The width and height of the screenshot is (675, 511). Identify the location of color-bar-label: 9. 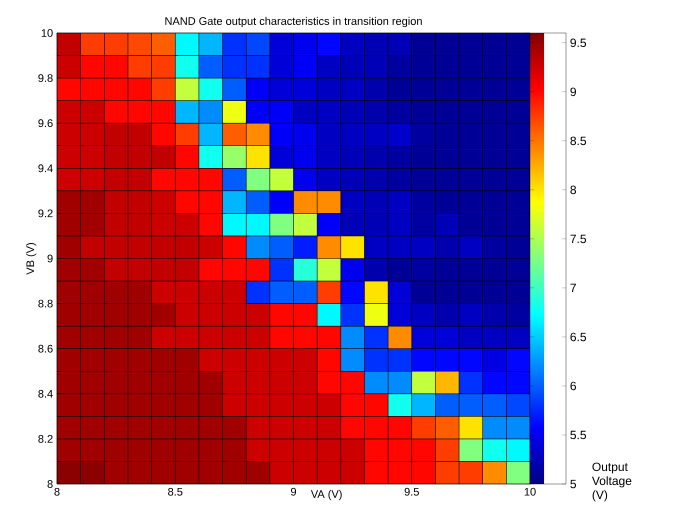
(573, 92).